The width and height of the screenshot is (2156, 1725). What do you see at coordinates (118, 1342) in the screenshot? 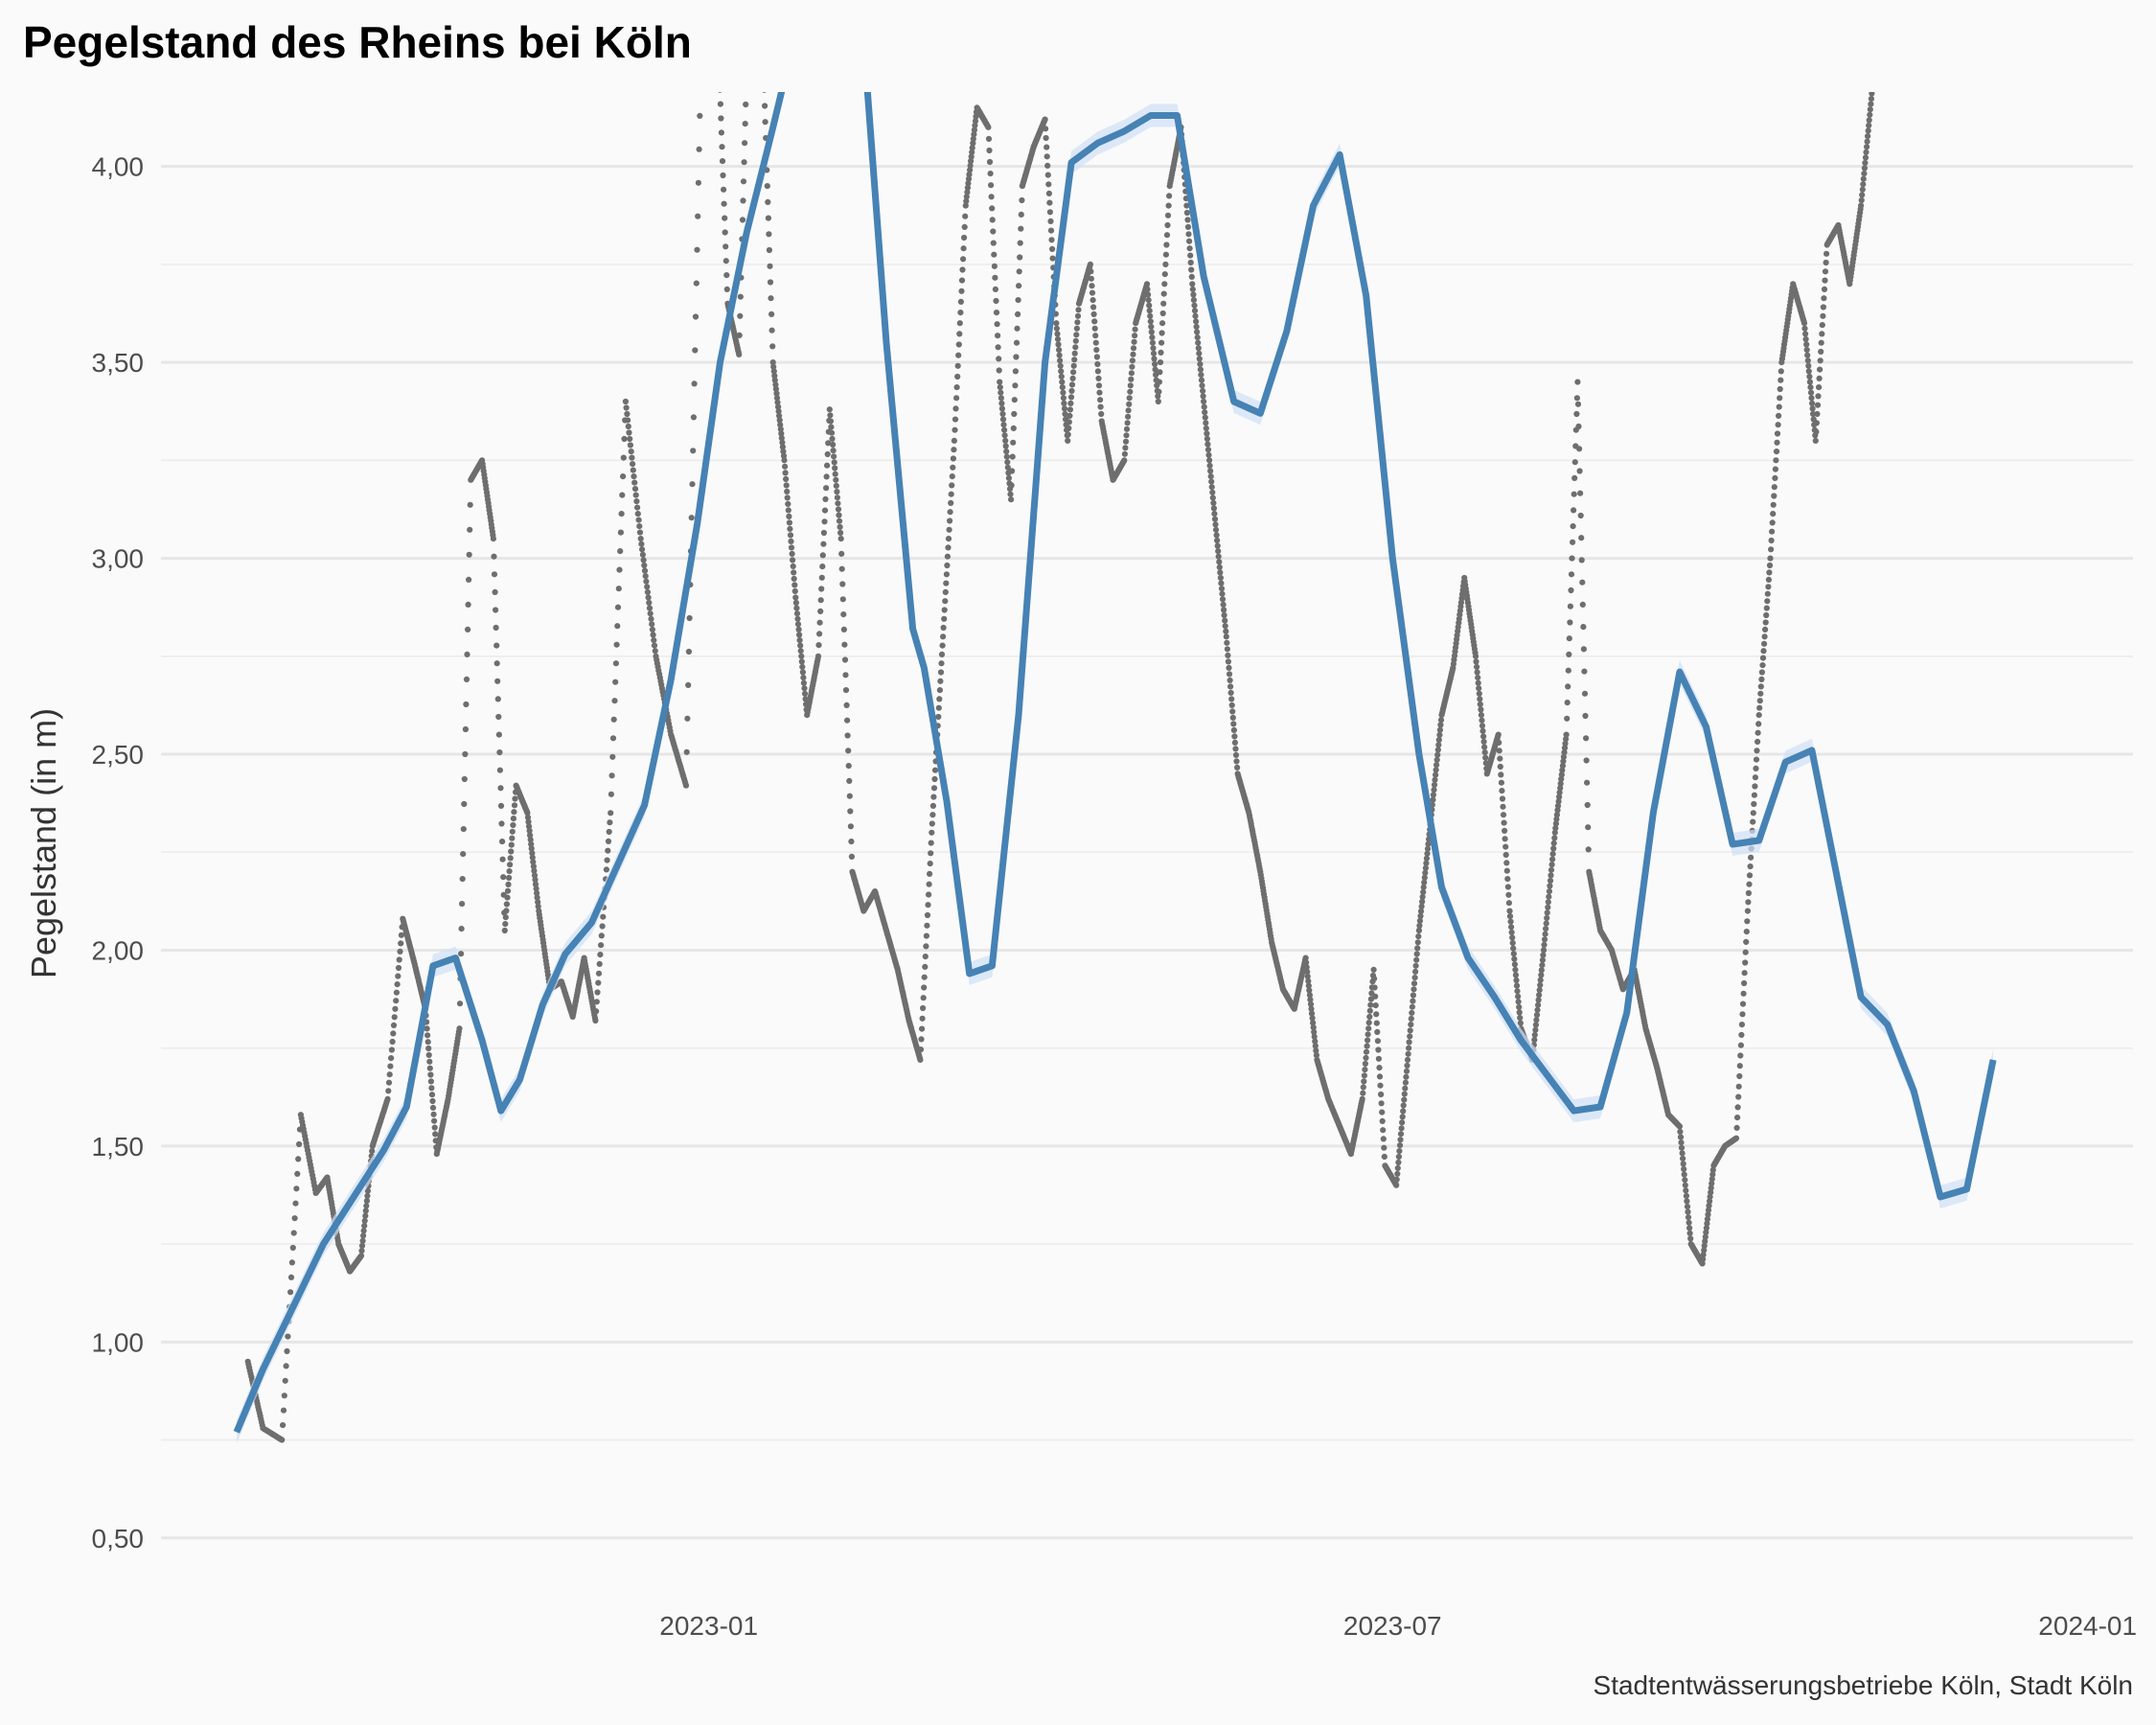
I see `y-tick-label: 1,00` at bounding box center [118, 1342].